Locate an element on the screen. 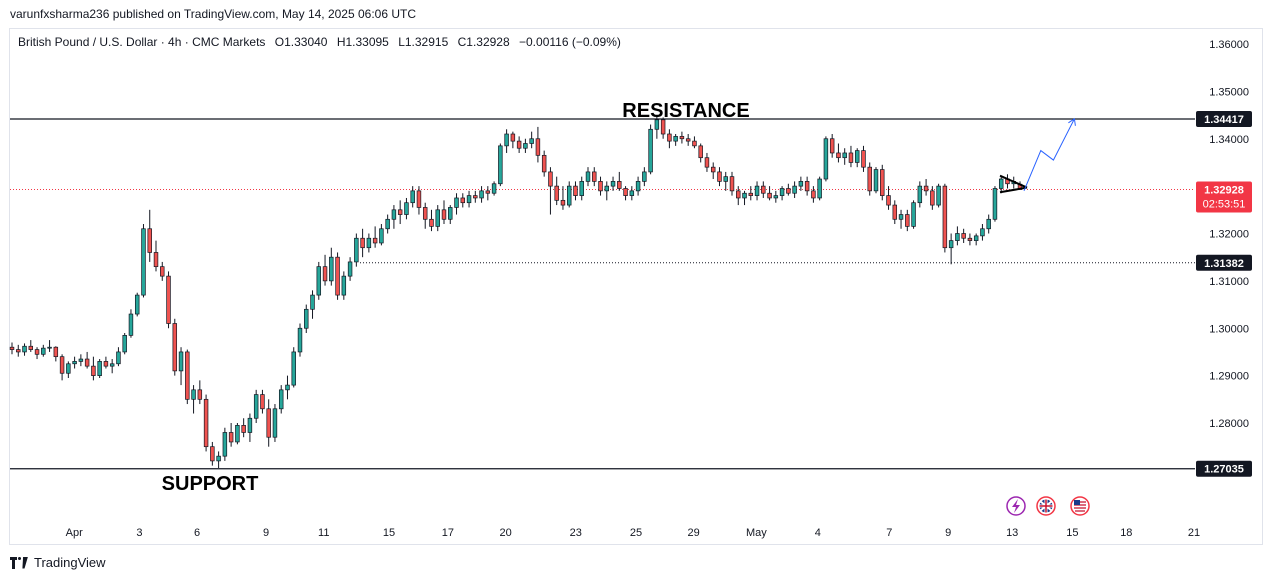  support-price-label: 1.27035 is located at coordinates (1224, 470).